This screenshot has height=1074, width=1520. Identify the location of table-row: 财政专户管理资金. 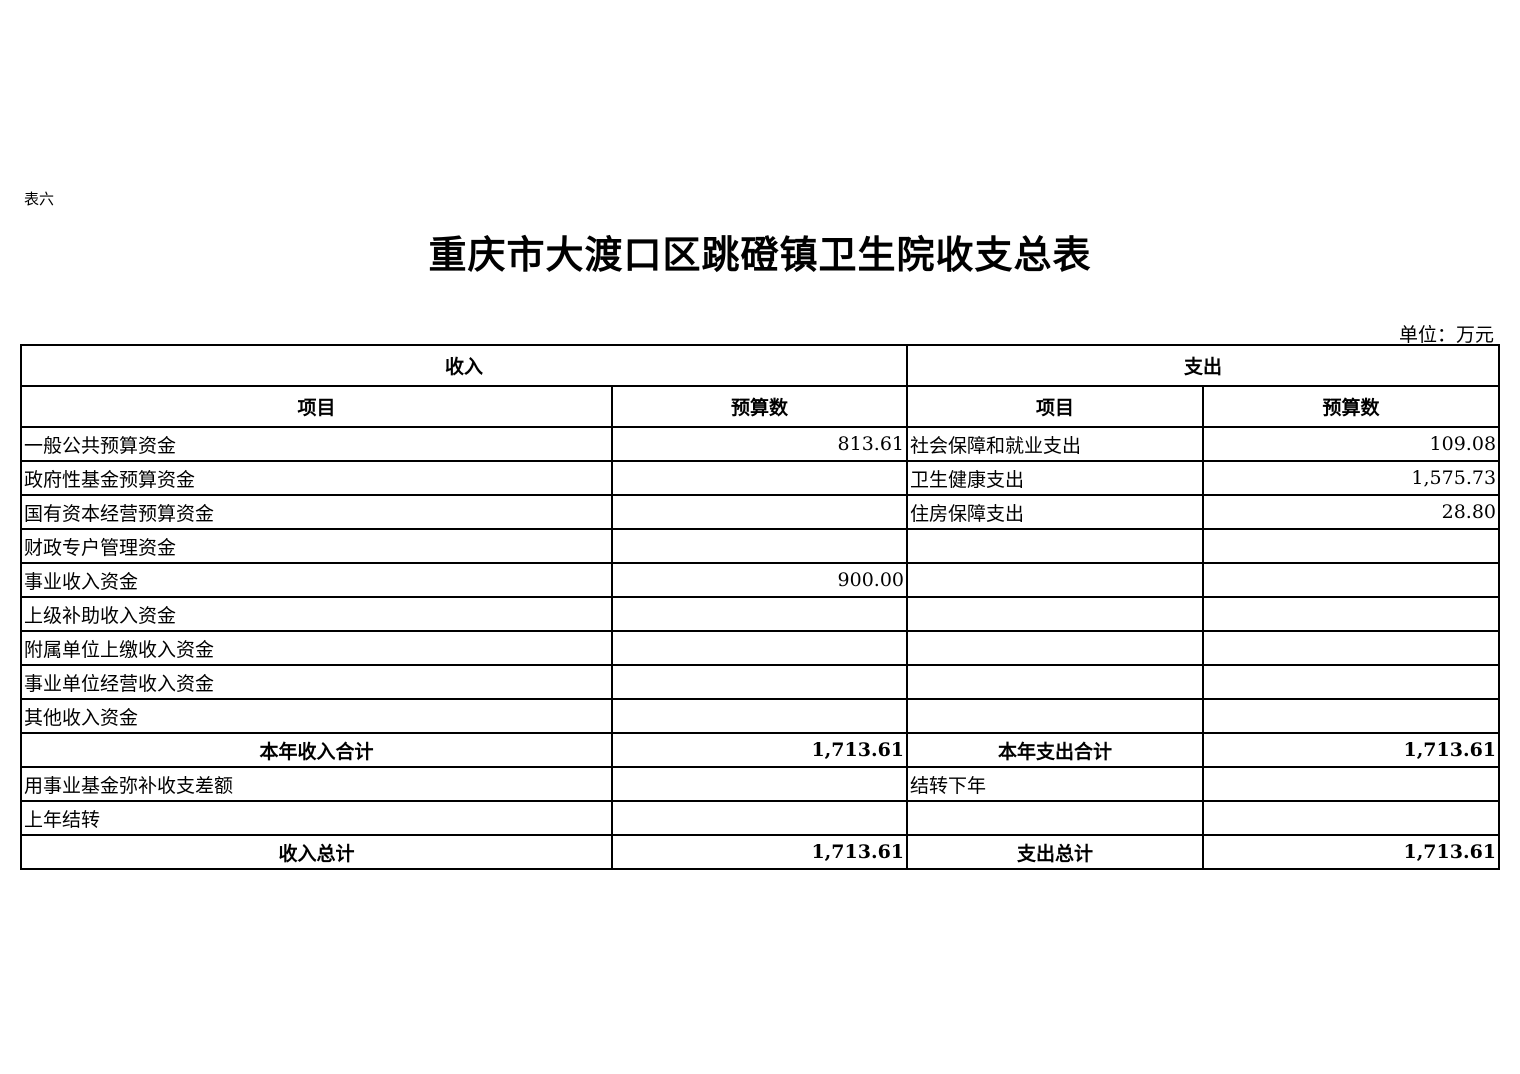
(760, 546).